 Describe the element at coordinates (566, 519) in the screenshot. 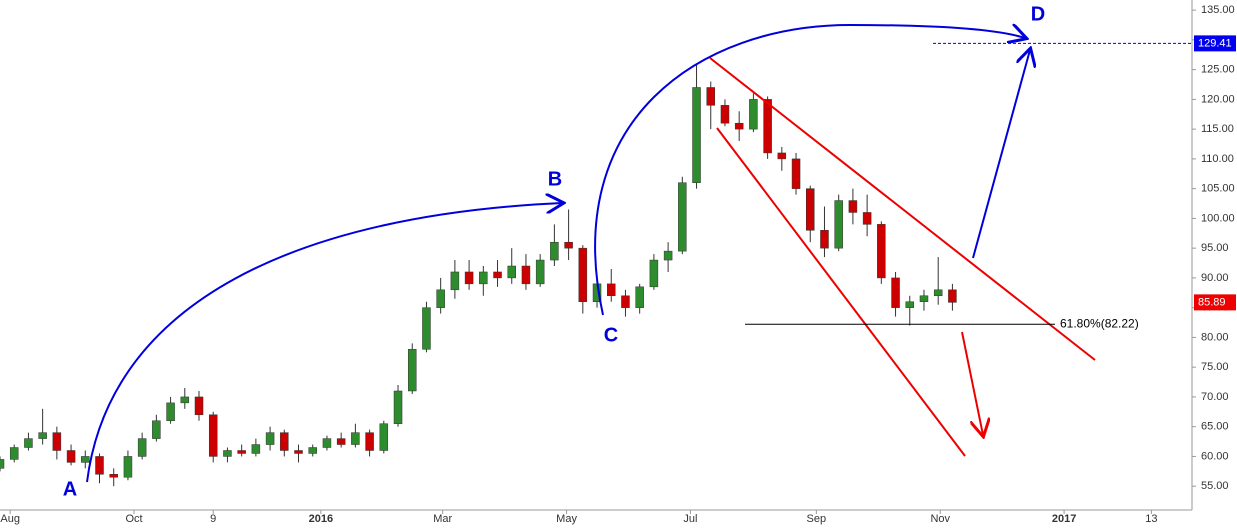

I see `x-tick-label: May` at that location.